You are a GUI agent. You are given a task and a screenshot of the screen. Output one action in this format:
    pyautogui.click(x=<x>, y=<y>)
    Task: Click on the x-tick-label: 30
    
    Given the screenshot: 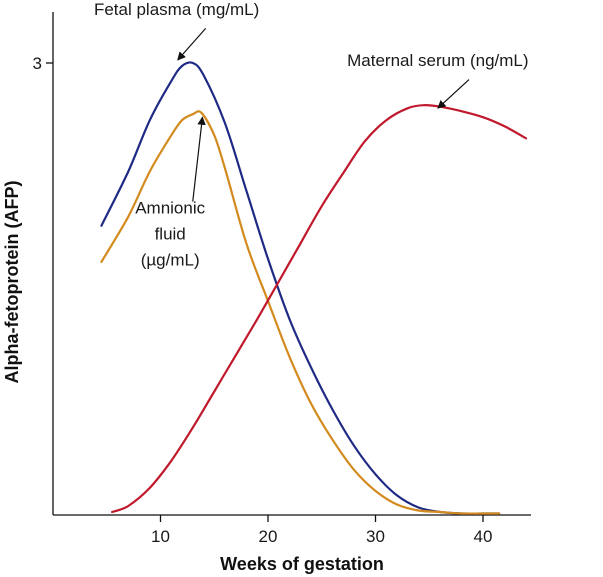 What is the action you would take?
    pyautogui.click(x=375, y=536)
    